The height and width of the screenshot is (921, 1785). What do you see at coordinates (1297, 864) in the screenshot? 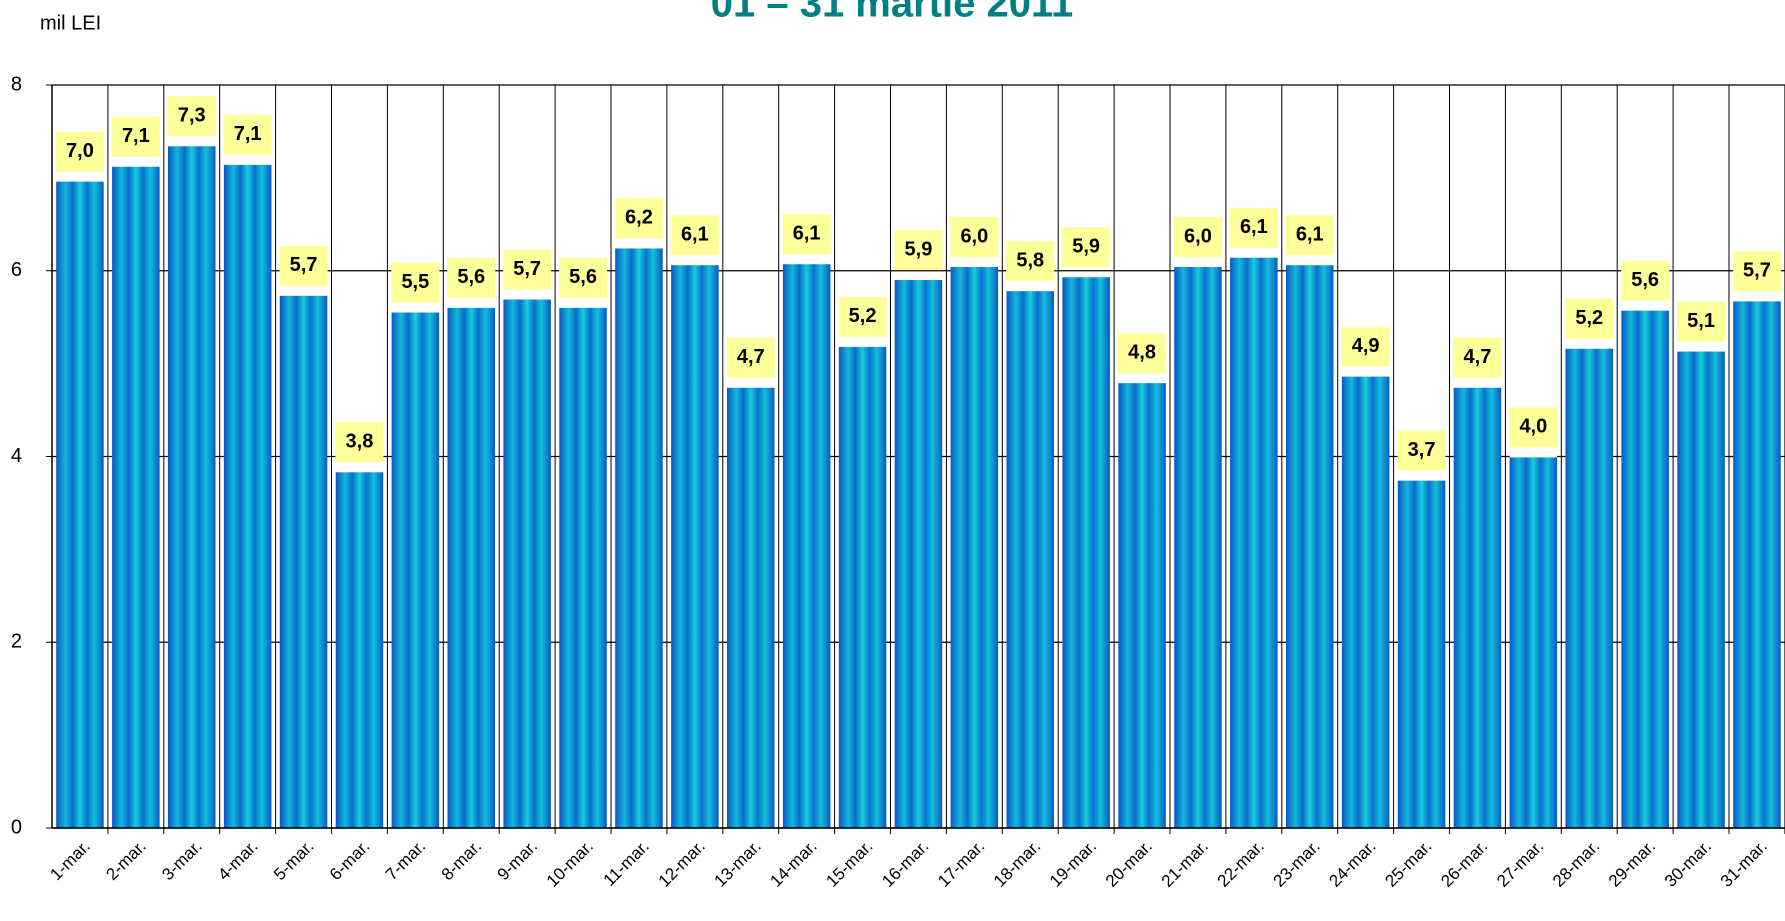
I see `x-tick-label: 23-mar.` at bounding box center [1297, 864].